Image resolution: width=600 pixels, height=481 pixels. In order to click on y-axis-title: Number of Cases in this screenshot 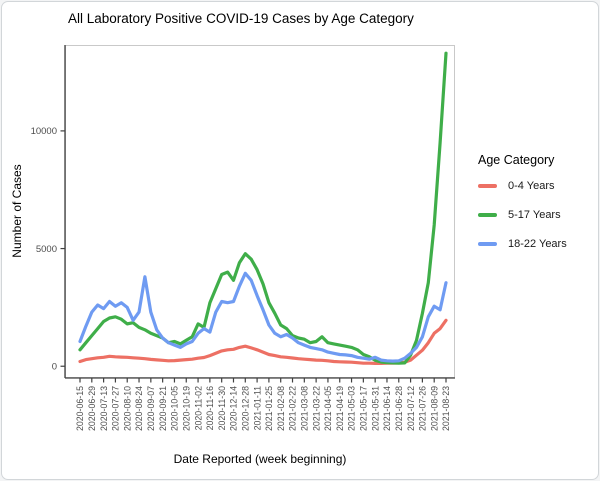, I will do `click(17, 211)`.